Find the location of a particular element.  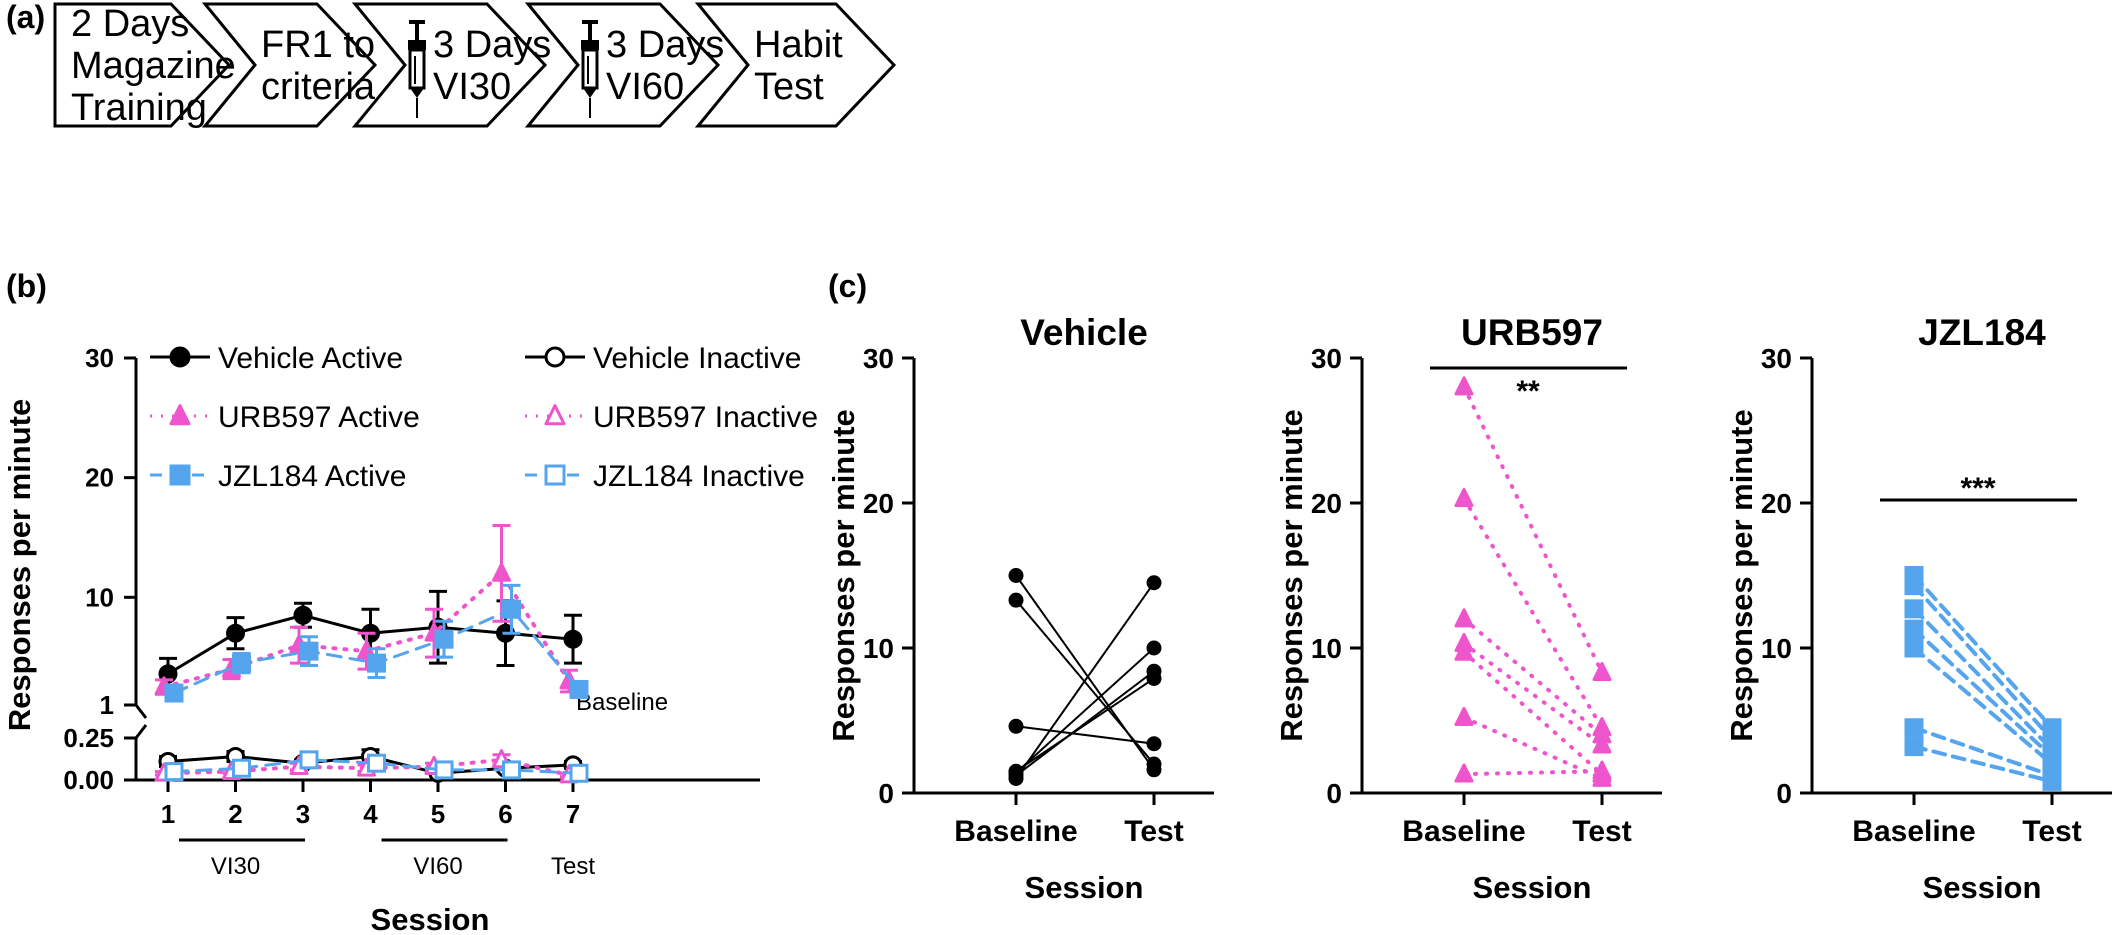

timeline-step-1-line-3: Training is located at coordinates (139, 108).